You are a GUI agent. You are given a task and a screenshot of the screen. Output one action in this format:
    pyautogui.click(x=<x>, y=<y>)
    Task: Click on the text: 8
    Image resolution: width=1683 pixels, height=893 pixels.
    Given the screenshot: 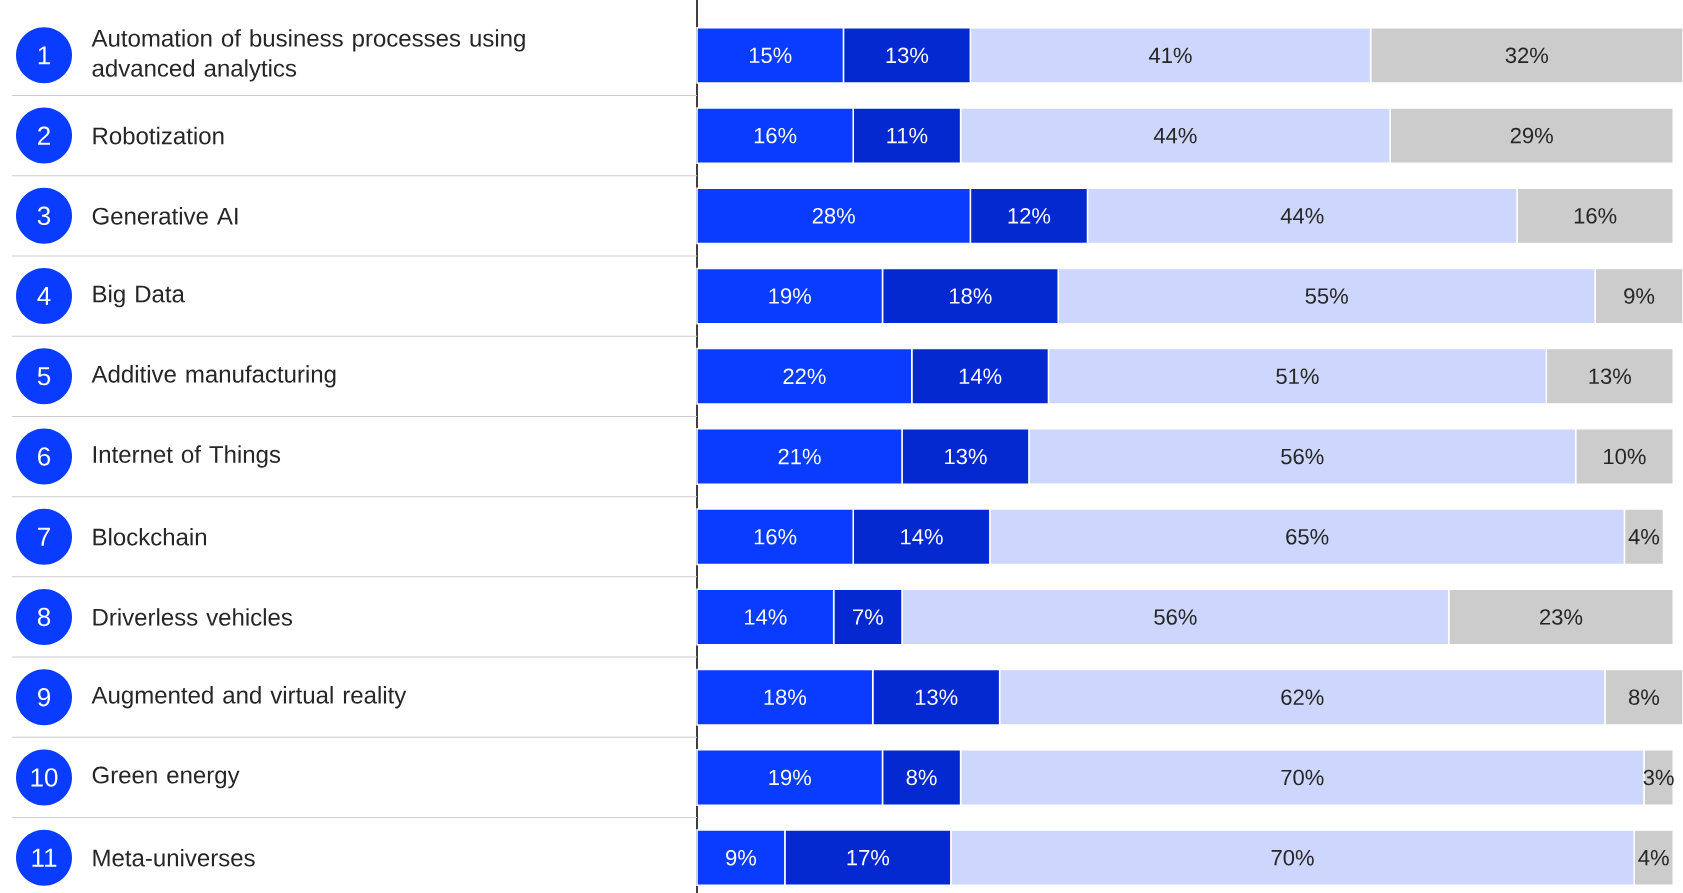 What is the action you would take?
    pyautogui.click(x=44, y=617)
    